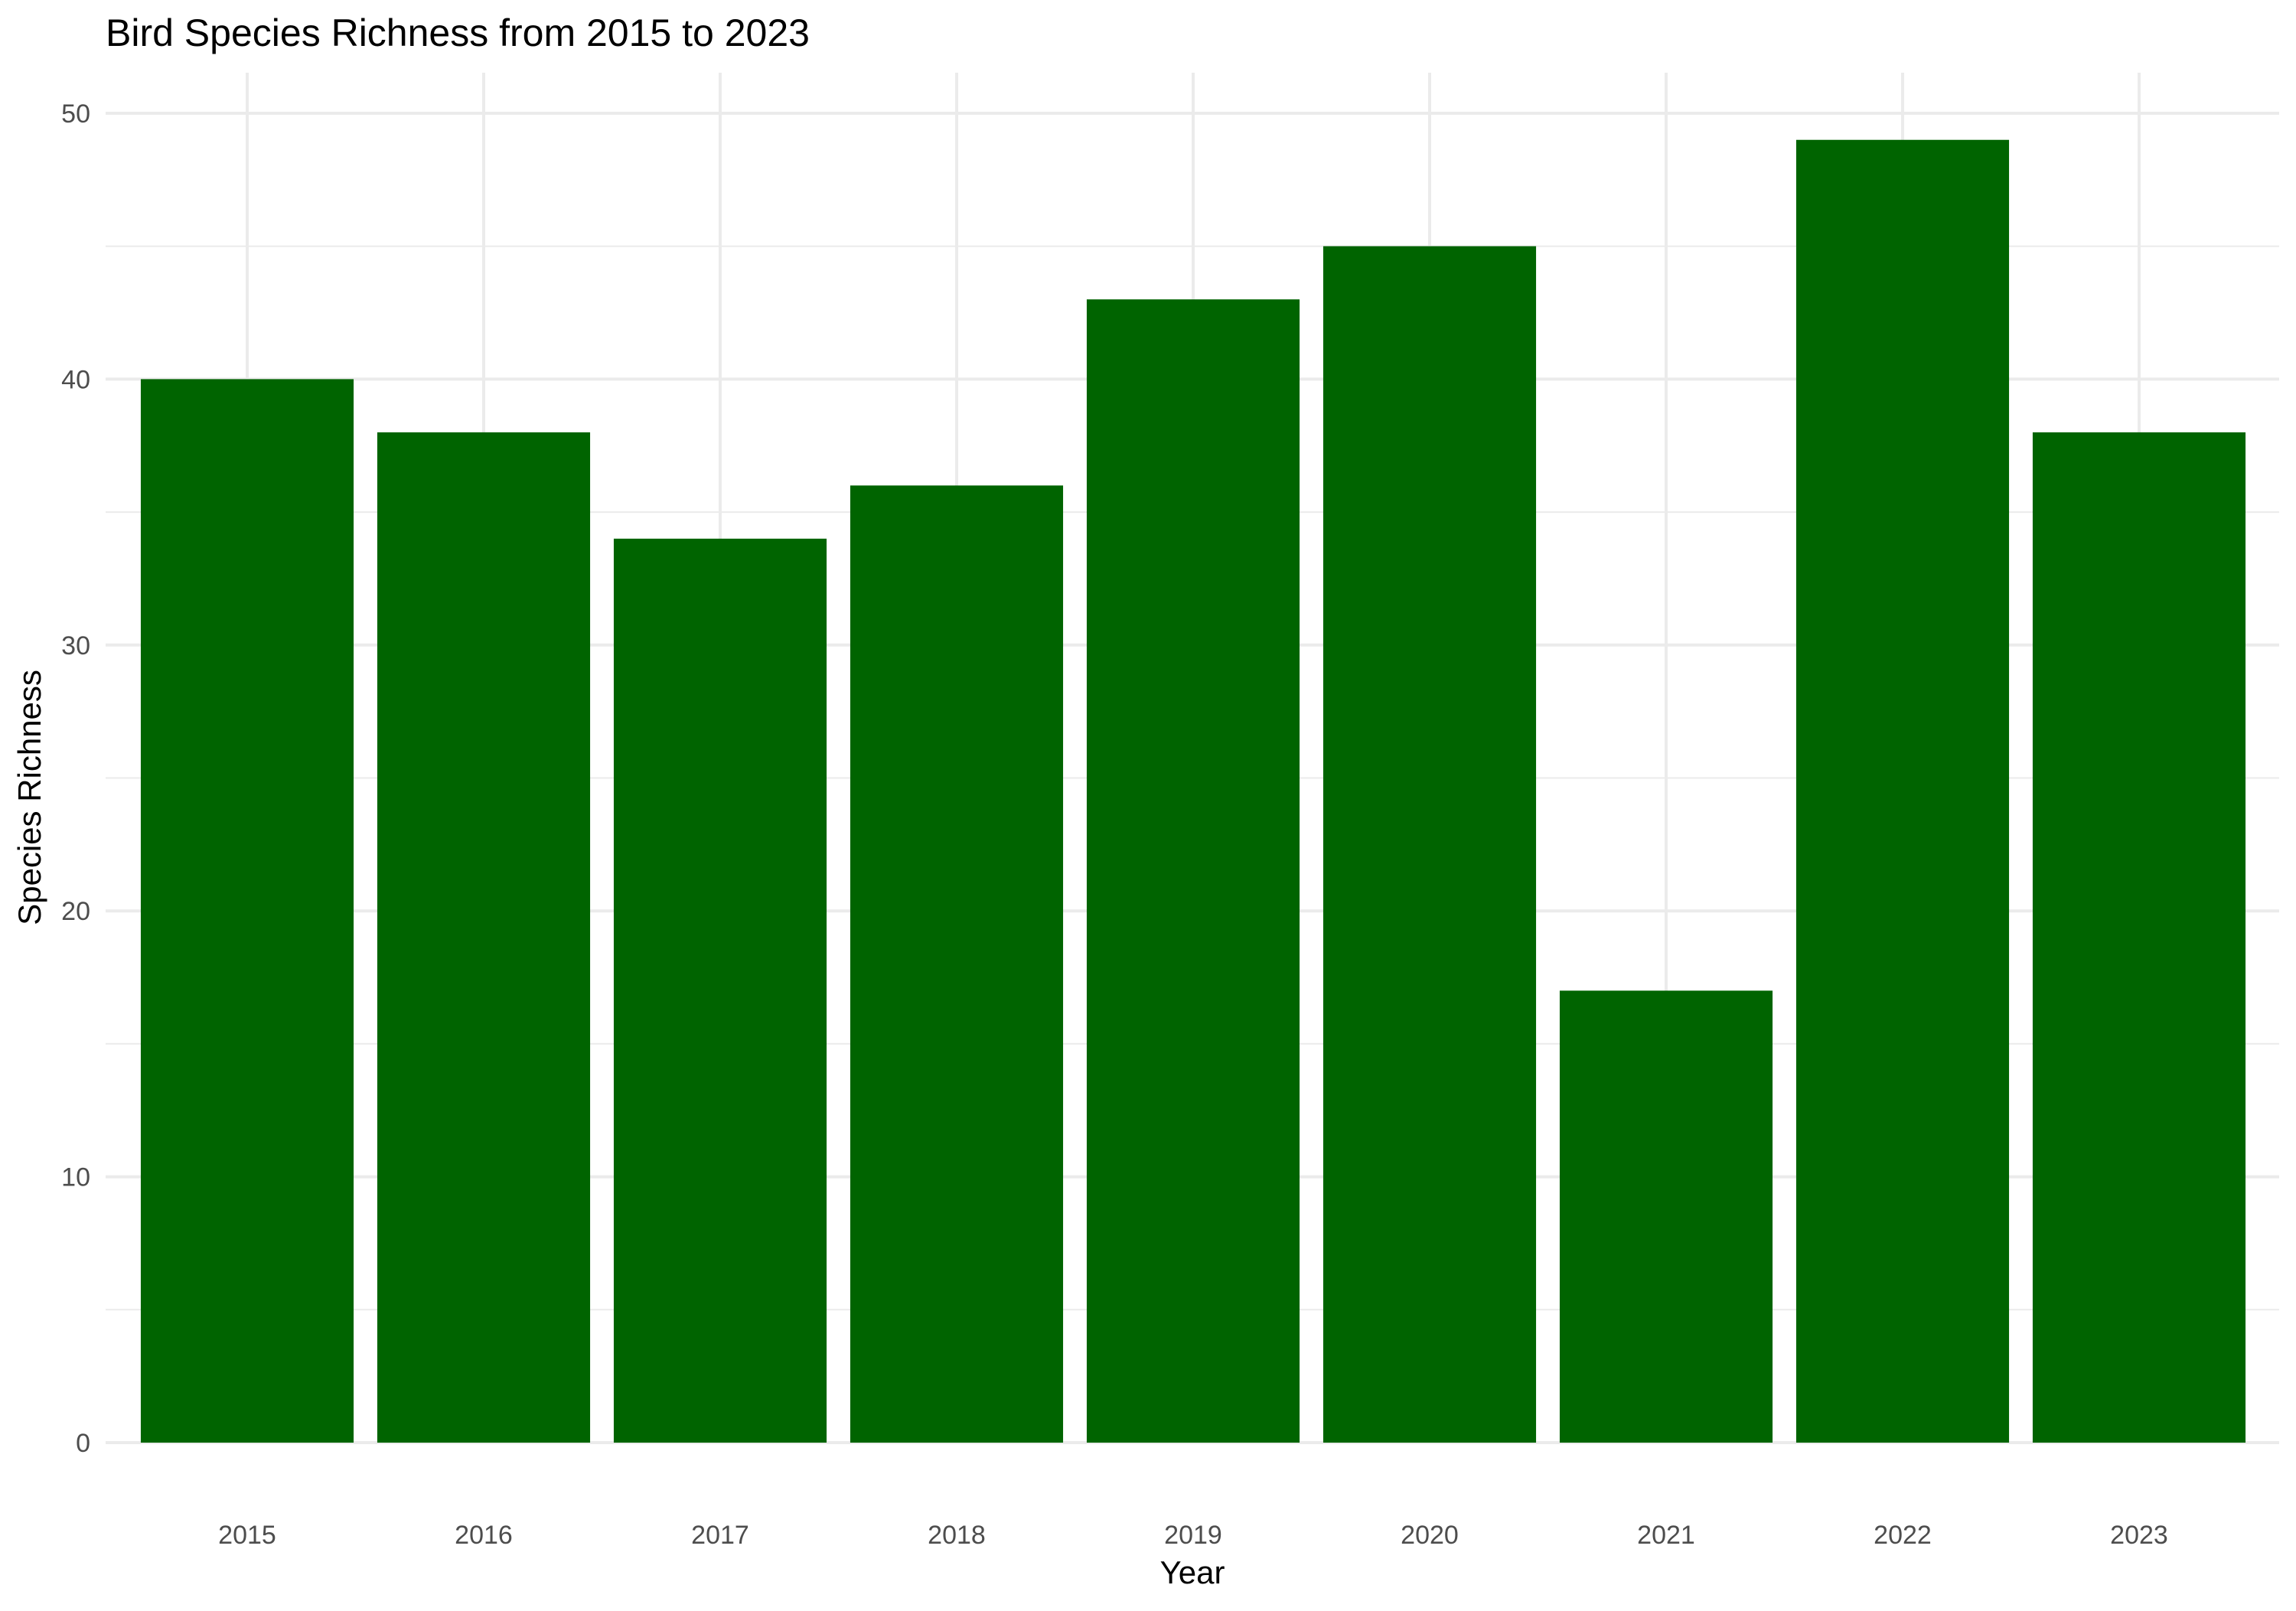 Image resolution: width=2296 pixels, height=1611 pixels. Describe the element at coordinates (75, 379) in the screenshot. I see `y-tick-label: 40` at that location.